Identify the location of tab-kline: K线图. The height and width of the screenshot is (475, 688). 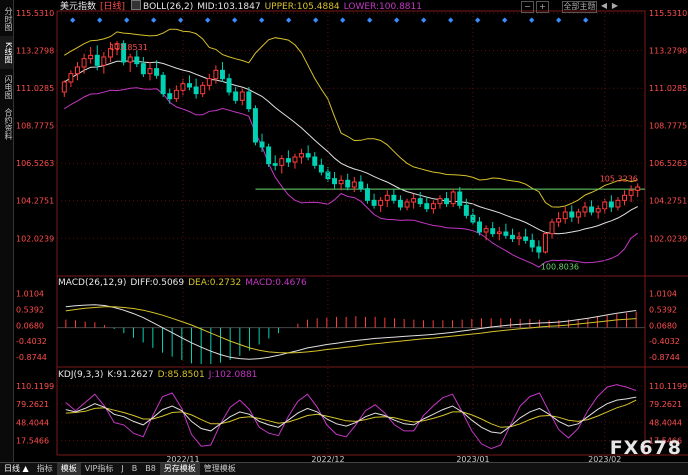
(6, 52).